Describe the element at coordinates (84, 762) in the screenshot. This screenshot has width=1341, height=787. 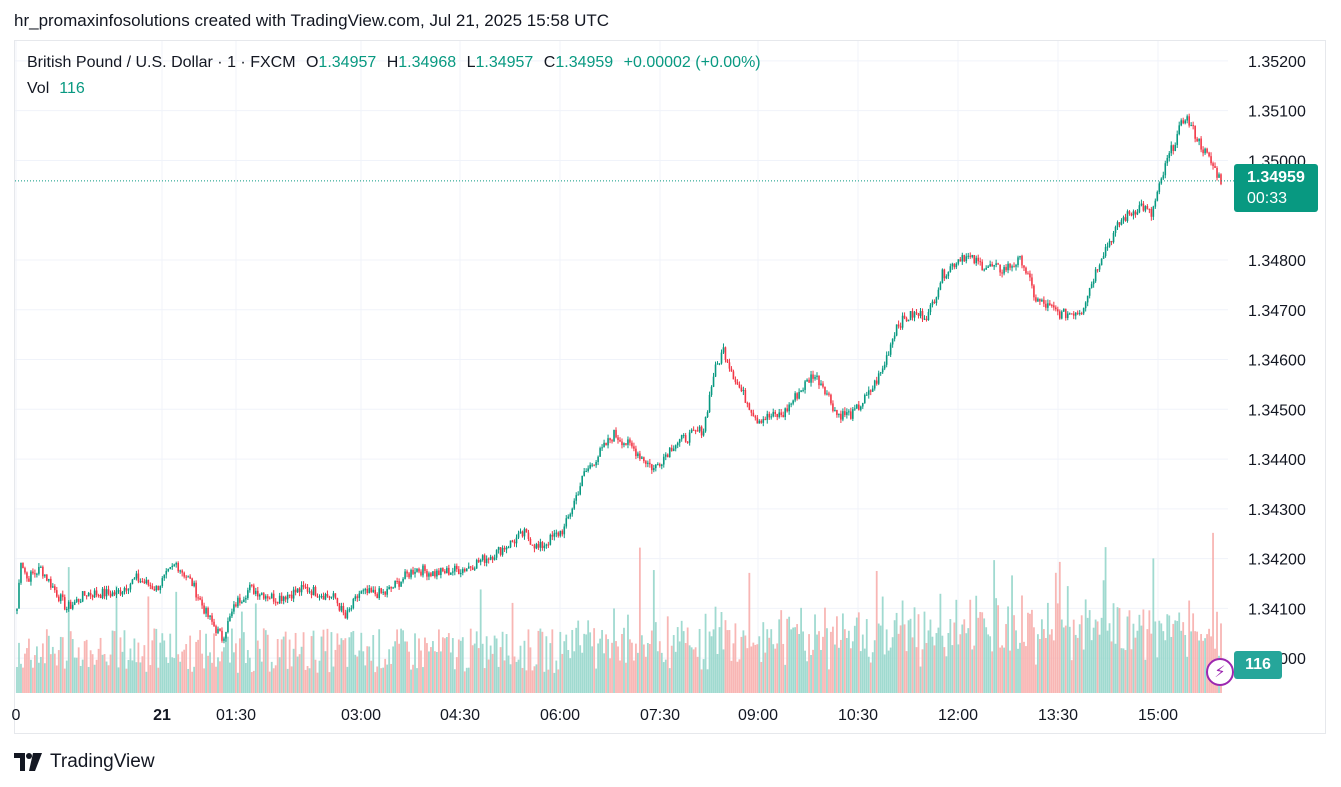
I see `footer: TradingView` at that location.